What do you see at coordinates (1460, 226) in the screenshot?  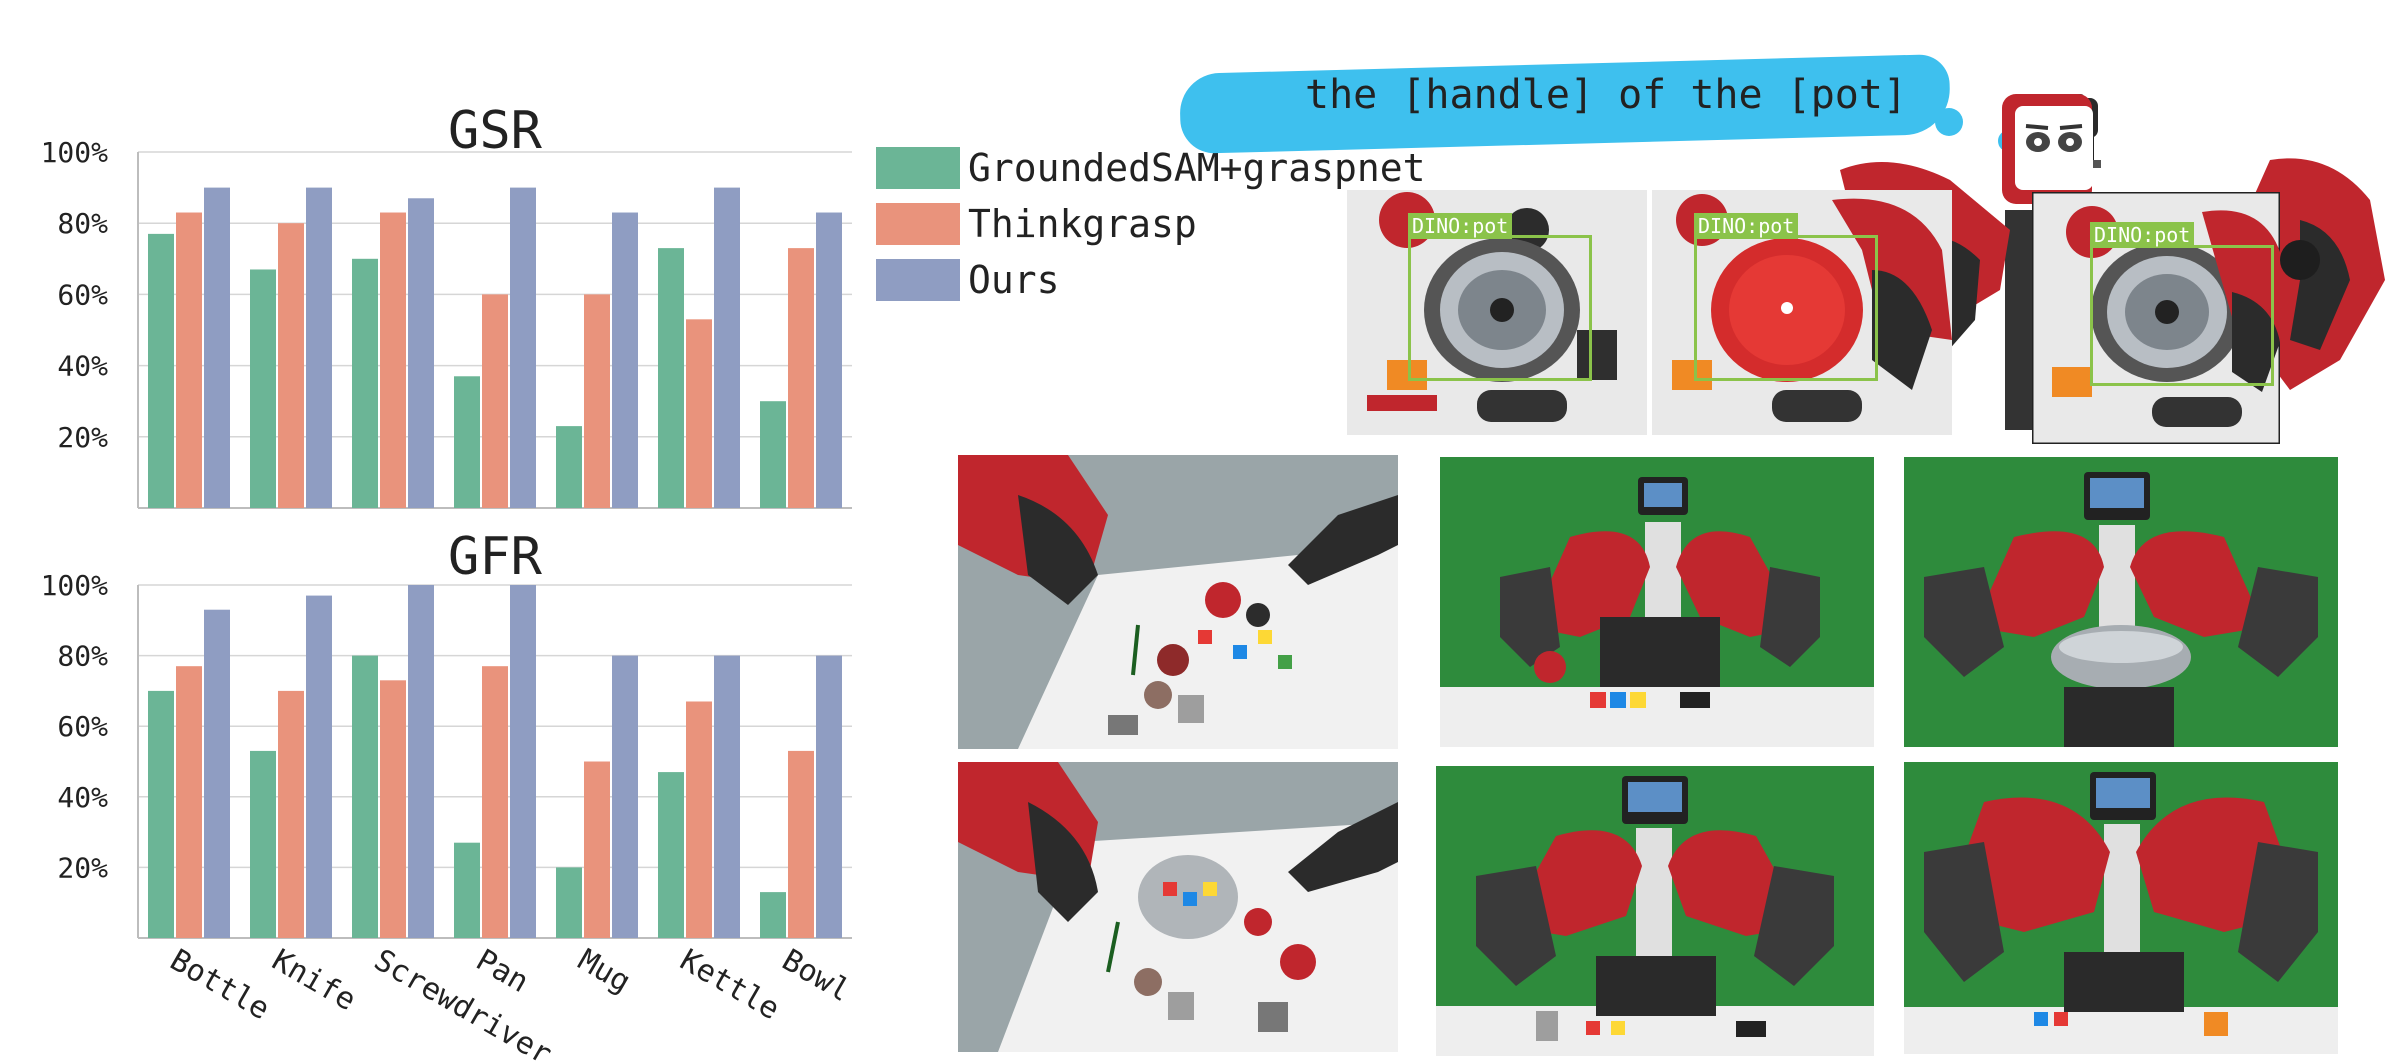 I see `detection-label-1: DINO:pot` at bounding box center [1460, 226].